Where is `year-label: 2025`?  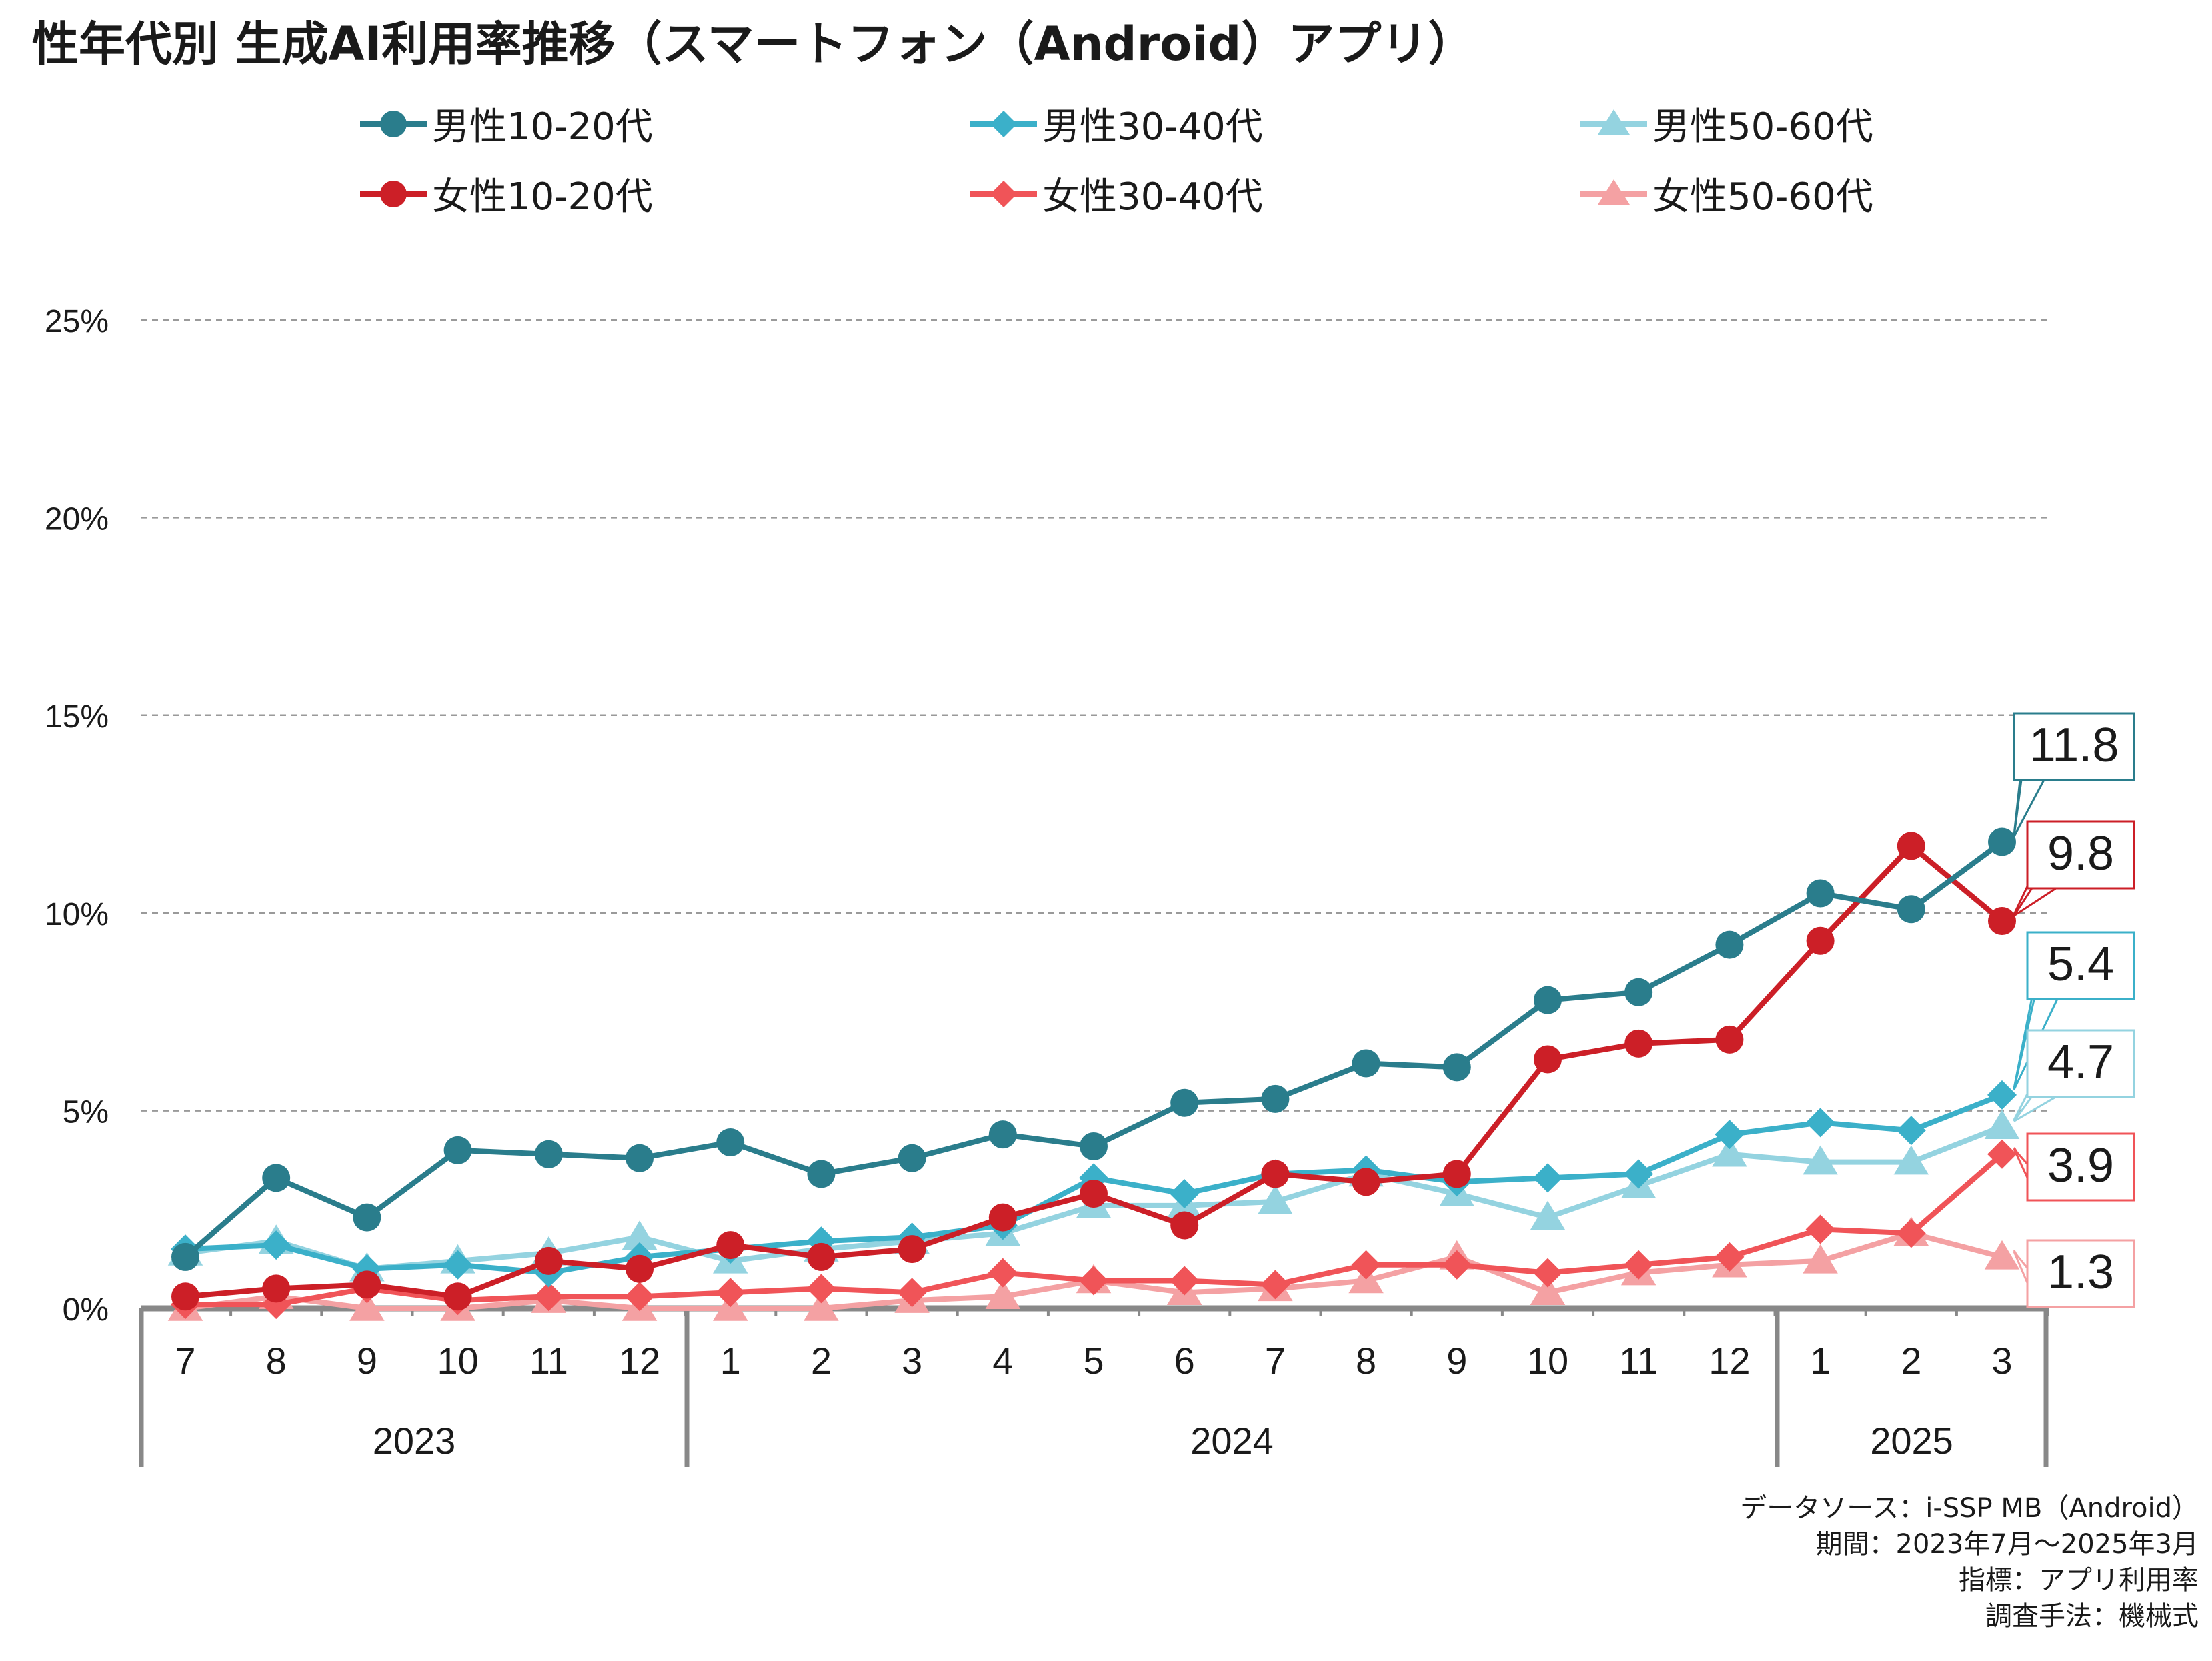
year-label: 2025 is located at coordinates (1911, 1441).